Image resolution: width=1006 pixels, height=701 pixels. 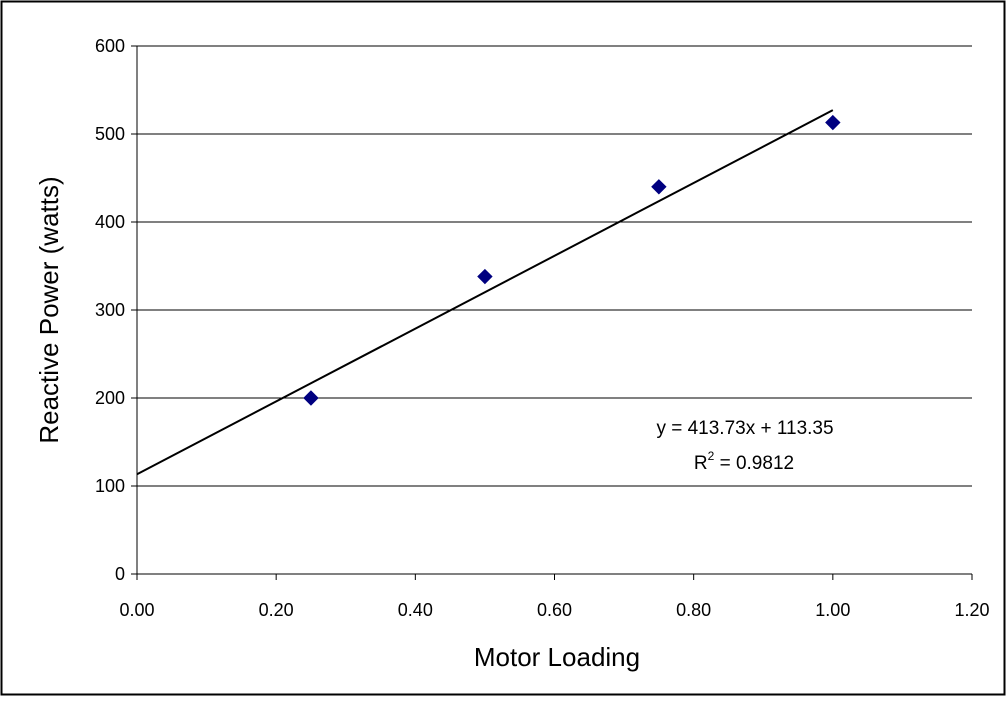 What do you see at coordinates (110, 486) in the screenshot?
I see `y-tick-label: 100` at bounding box center [110, 486].